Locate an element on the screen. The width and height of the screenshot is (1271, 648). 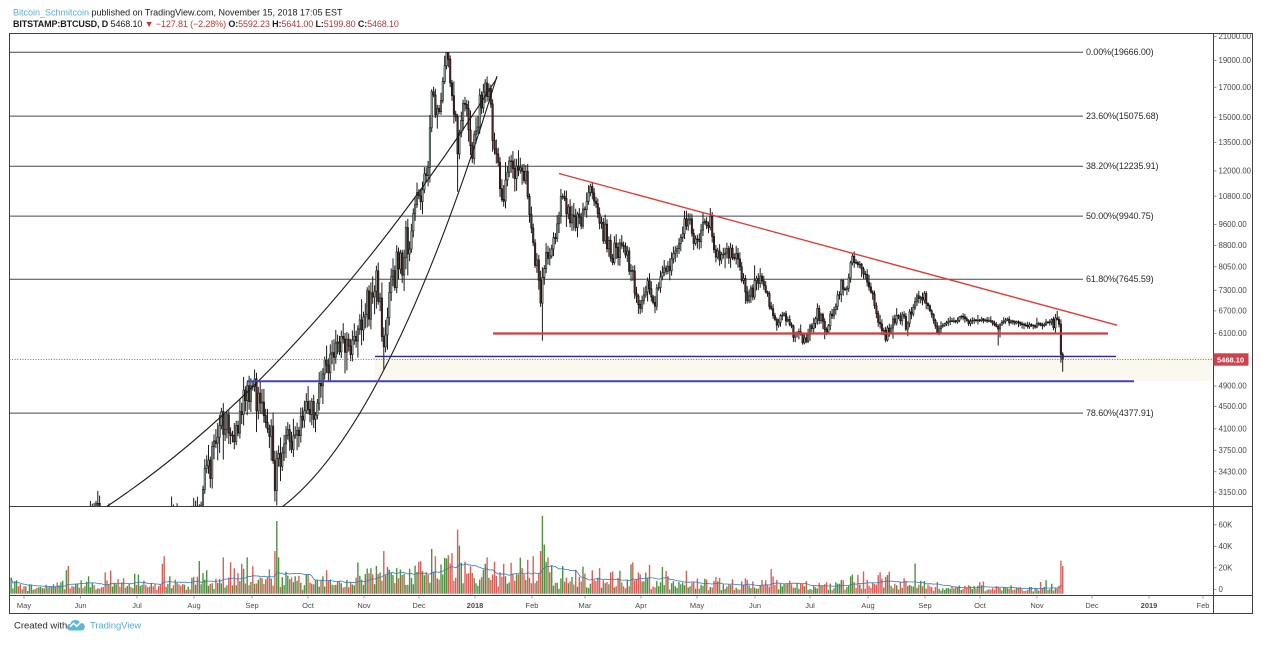
svg-text: 4500.00 is located at coordinates (1233, 406).